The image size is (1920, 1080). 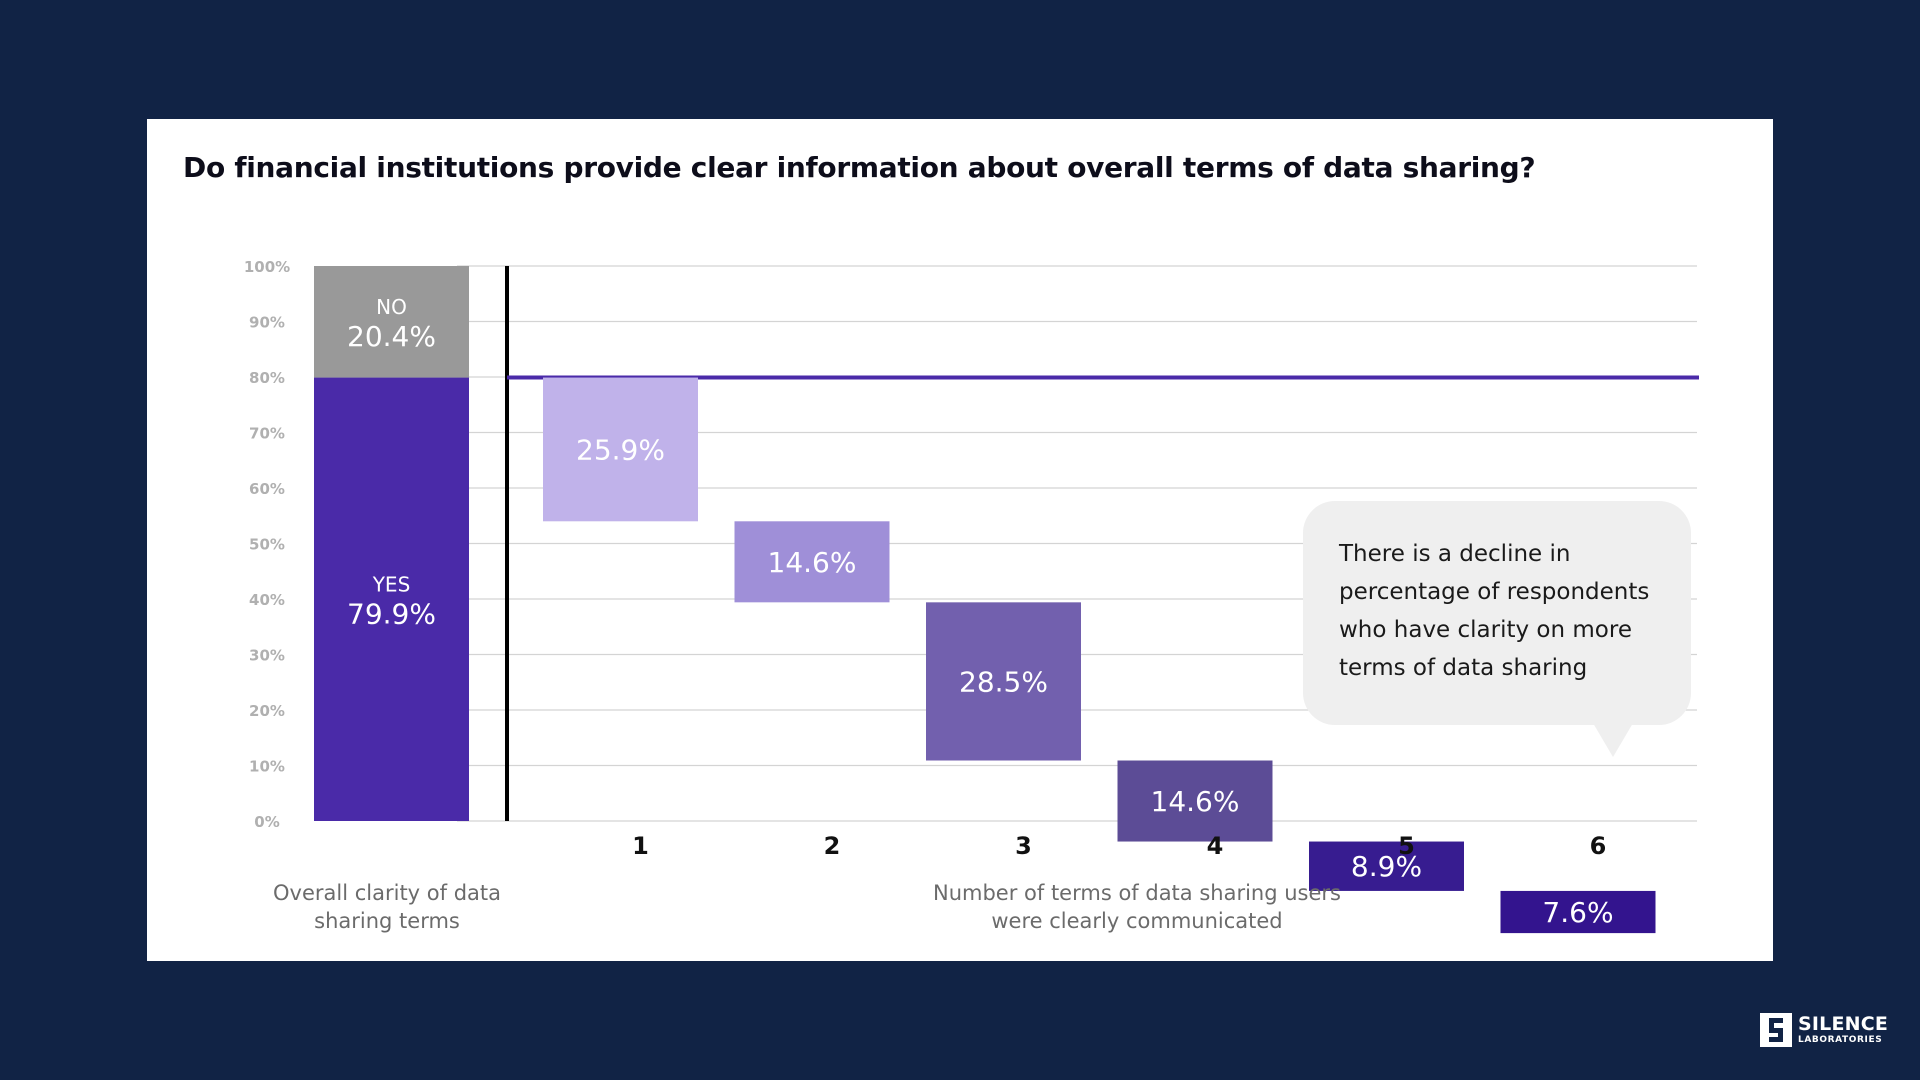 I want to click on overall-bar-yes, so click(x=391, y=599).